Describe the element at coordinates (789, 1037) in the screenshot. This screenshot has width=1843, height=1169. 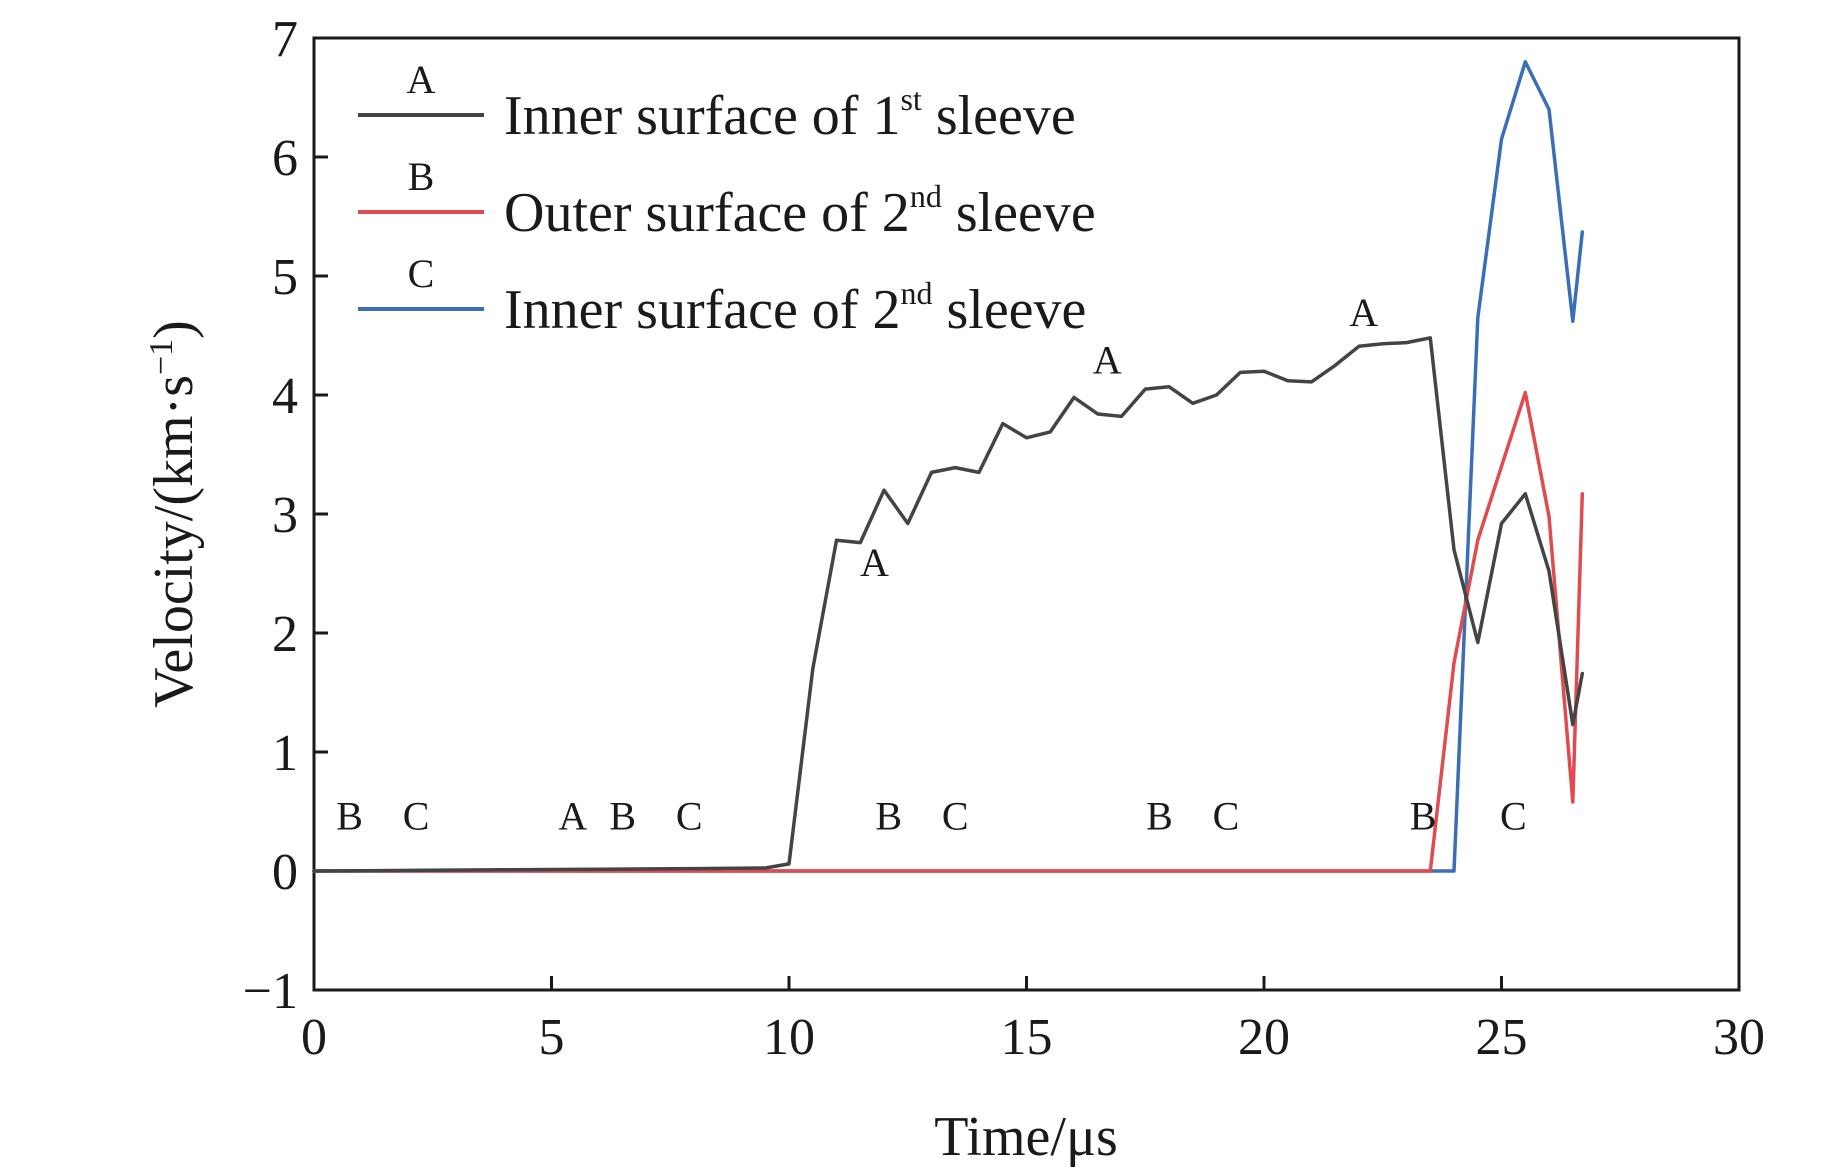
I see `x-tick-label: 10` at that location.